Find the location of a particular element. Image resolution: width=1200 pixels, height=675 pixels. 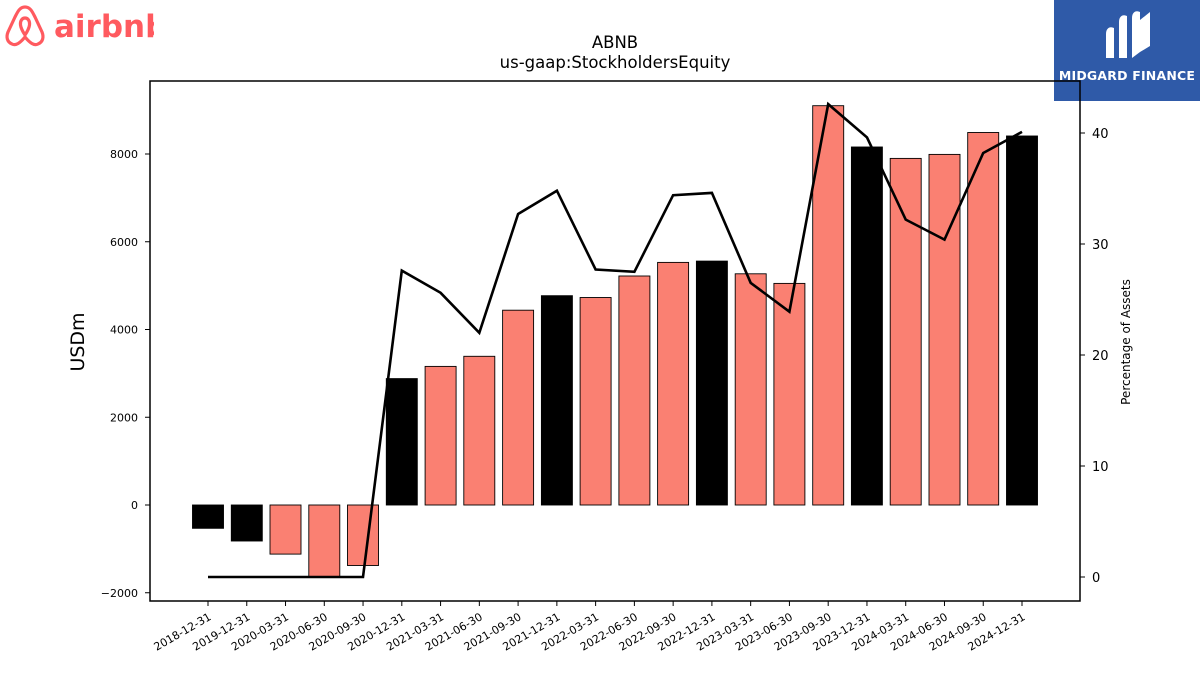

y2-axis: 0 10 20 30 40 is located at coordinates (1094, 356).